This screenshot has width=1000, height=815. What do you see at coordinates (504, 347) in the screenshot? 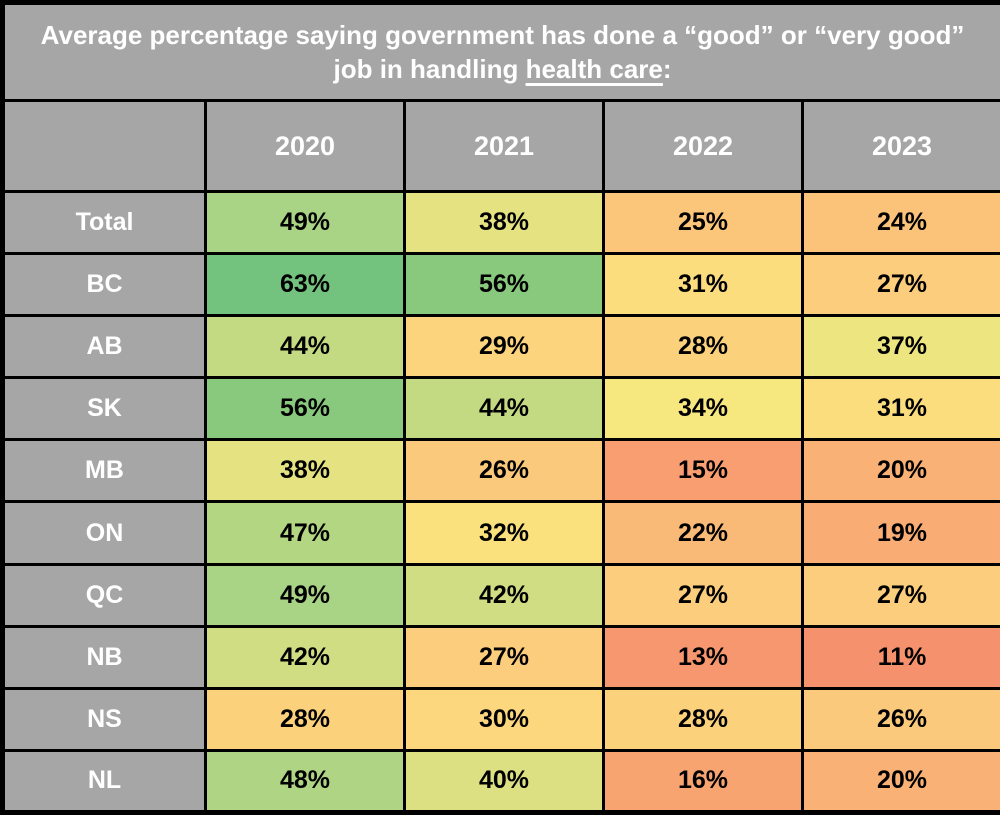
I see `cell-AB-2021: 29%` at bounding box center [504, 347].